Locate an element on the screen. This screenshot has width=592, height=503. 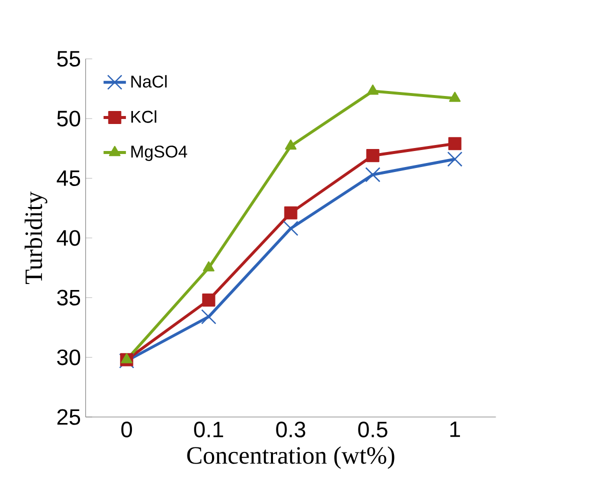
y-tick-label: 50 is located at coordinates (68, 118).